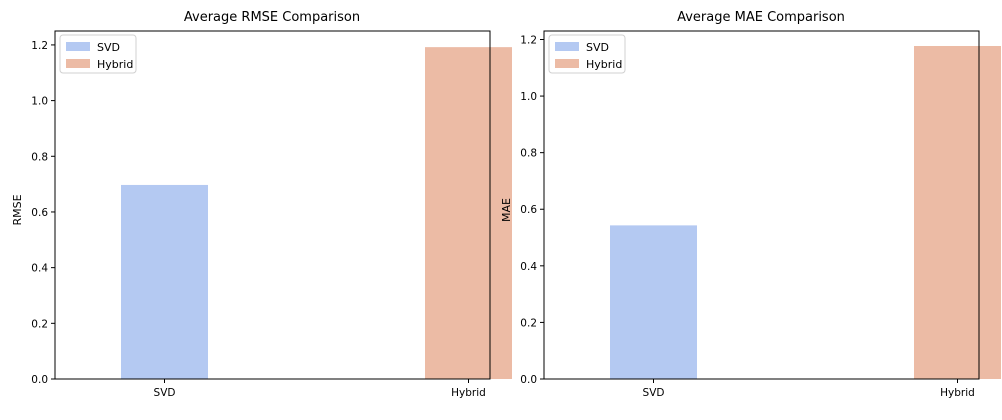 The width and height of the screenshot is (1002, 420). Describe the element at coordinates (272, 17) in the screenshot. I see `chart-title: Average RMSE Comparison` at that location.